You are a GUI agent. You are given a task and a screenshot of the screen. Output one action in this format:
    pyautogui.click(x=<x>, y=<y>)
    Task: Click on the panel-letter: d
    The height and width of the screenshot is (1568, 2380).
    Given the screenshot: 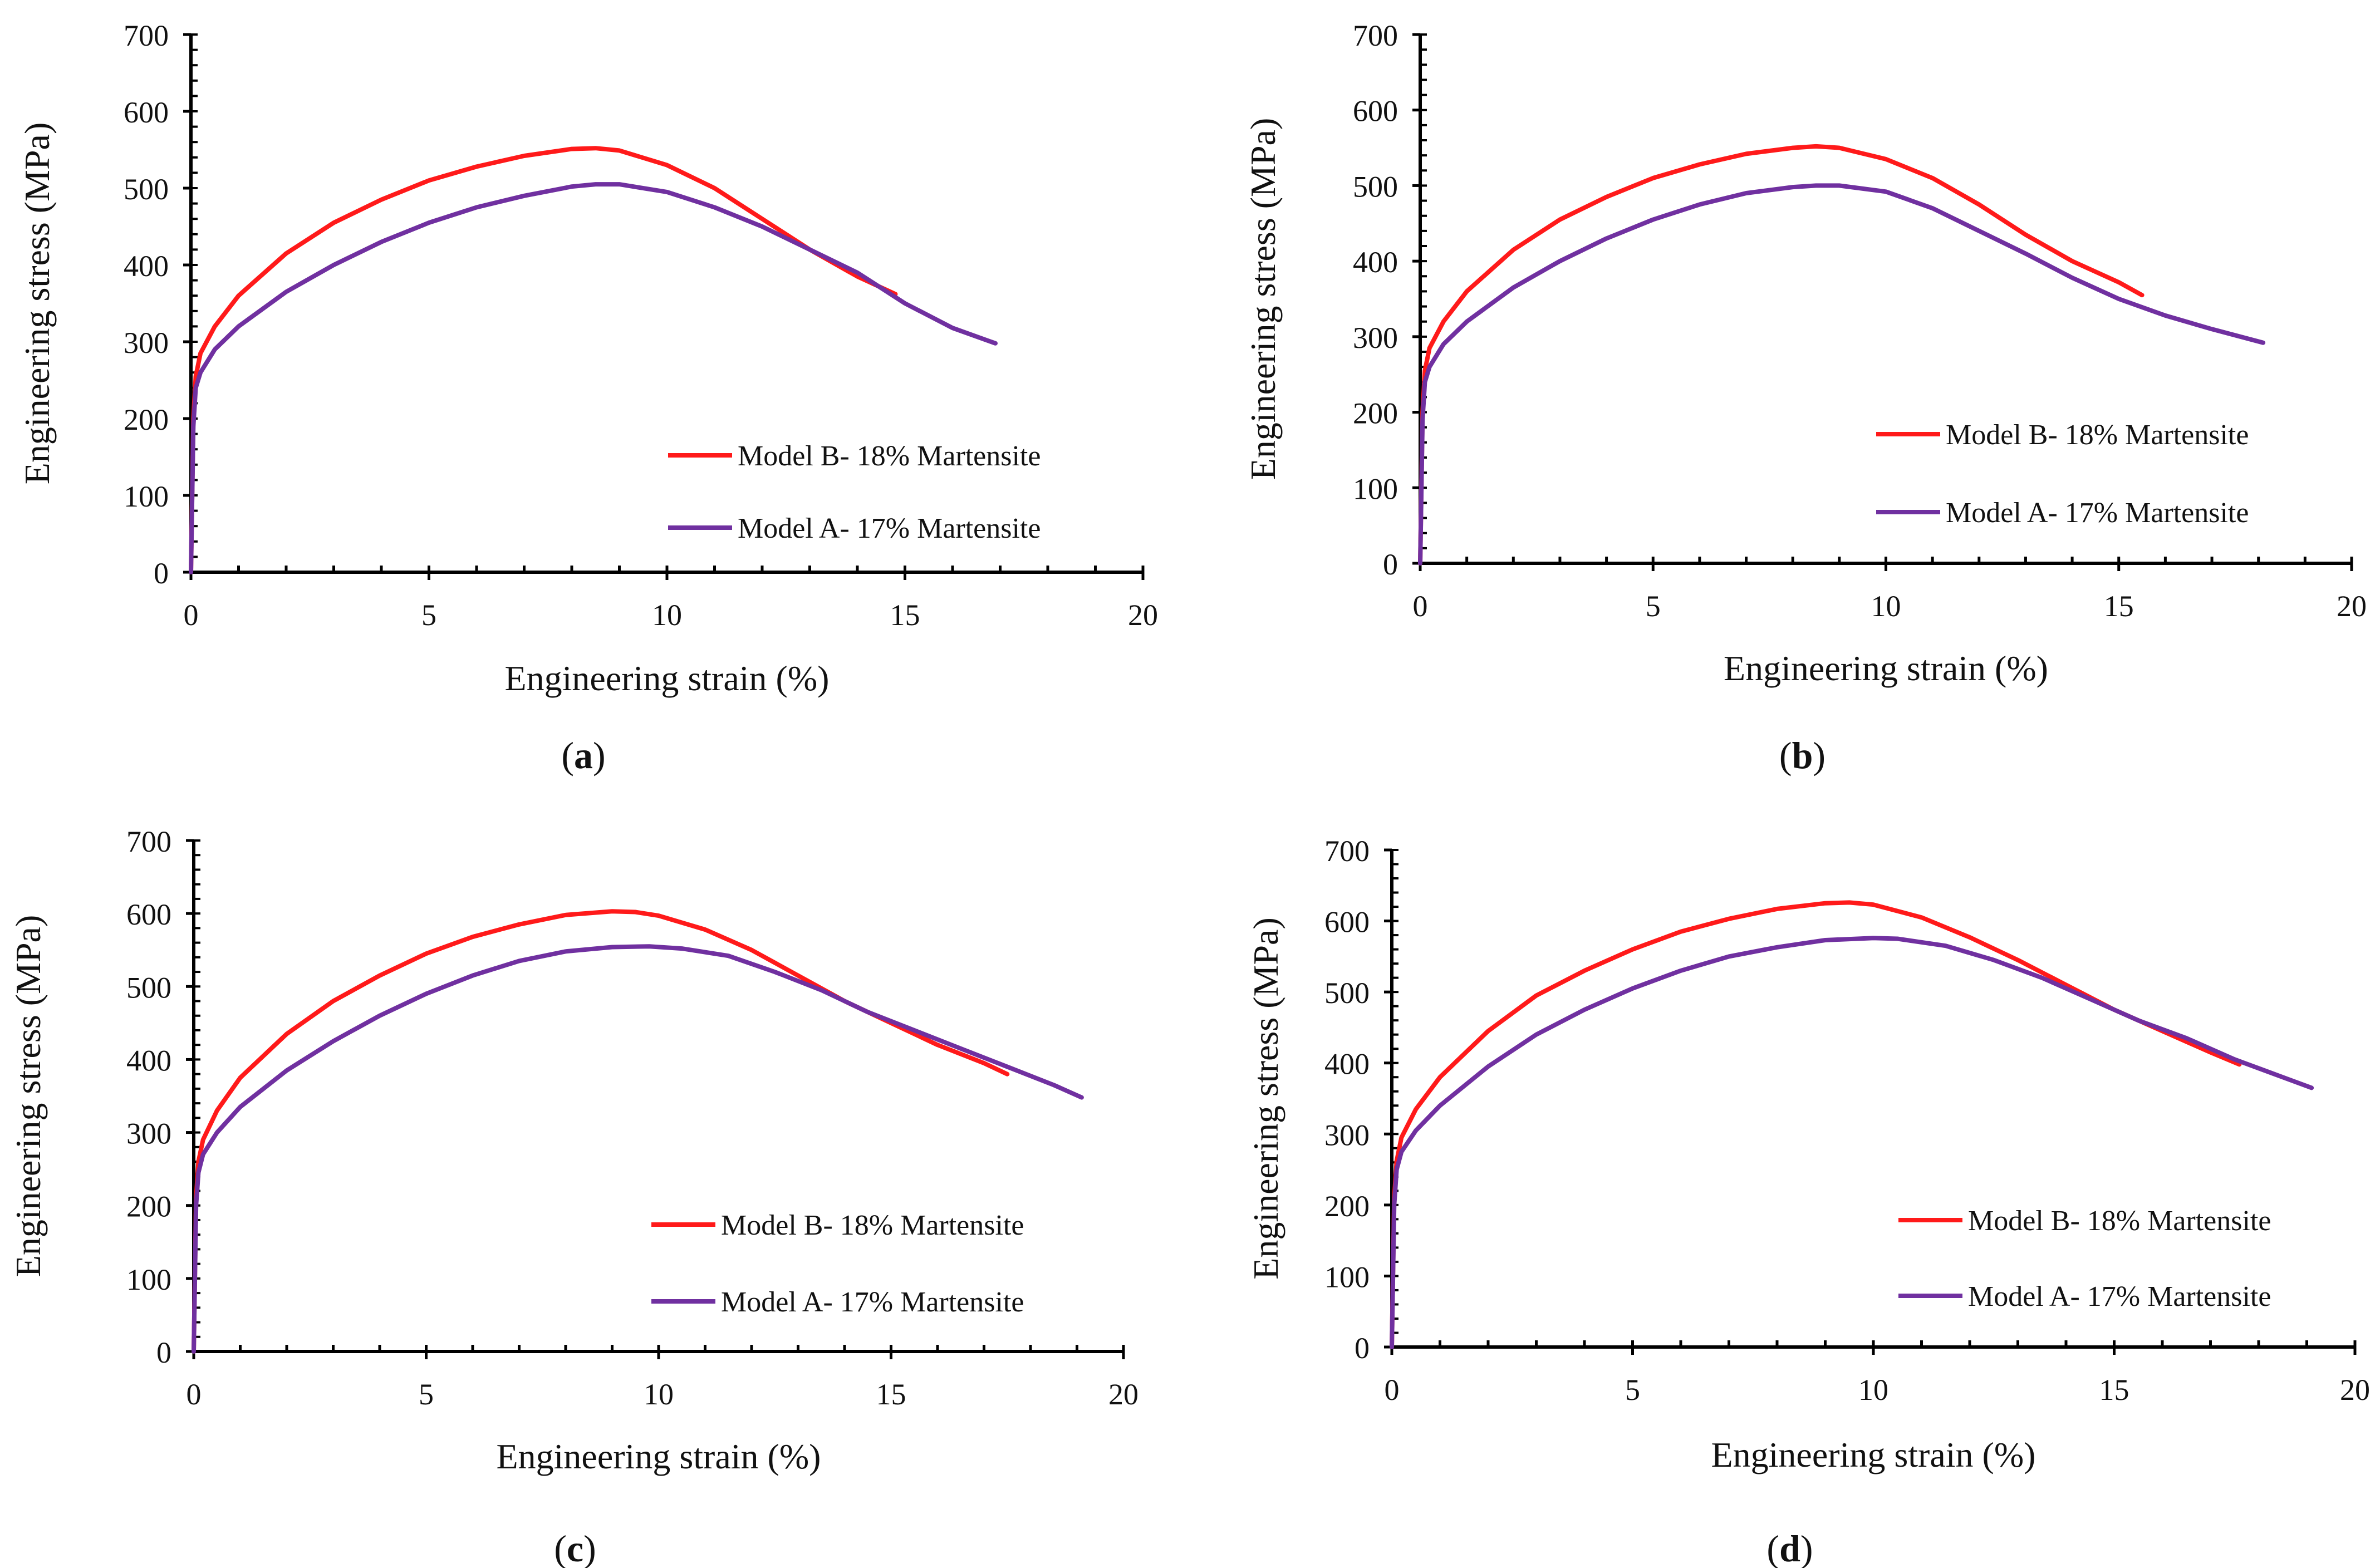 What is the action you would take?
    pyautogui.click(x=1789, y=1547)
    